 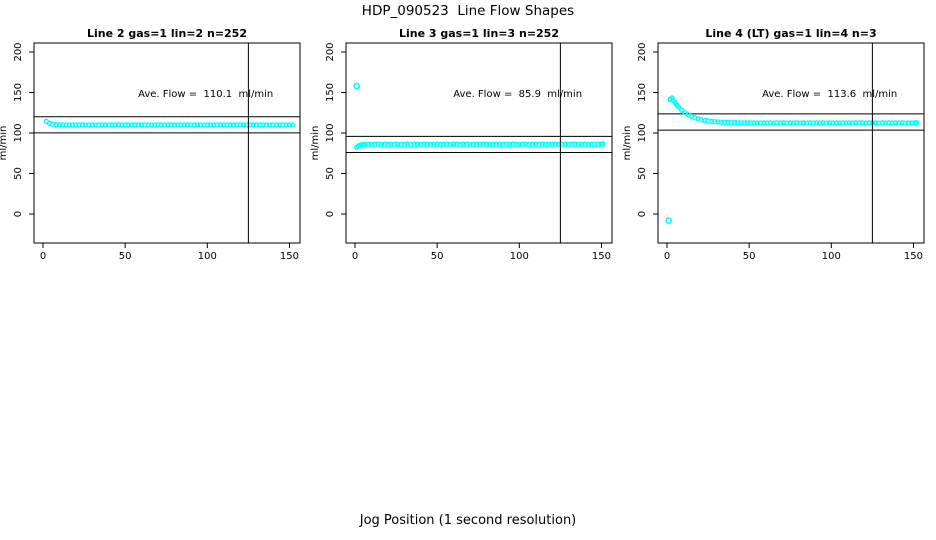 I want to click on panel-title: Line 4 (LT) gas=1 lin=4 n=3, so click(x=790, y=33).